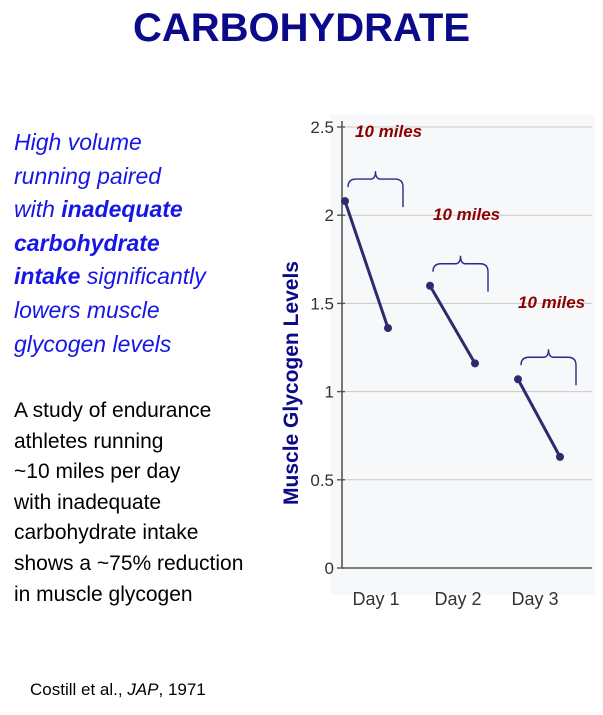 Image resolution: width=603 pixels, height=715 pixels. I want to click on y-tick-label: 1.5, so click(322, 303).